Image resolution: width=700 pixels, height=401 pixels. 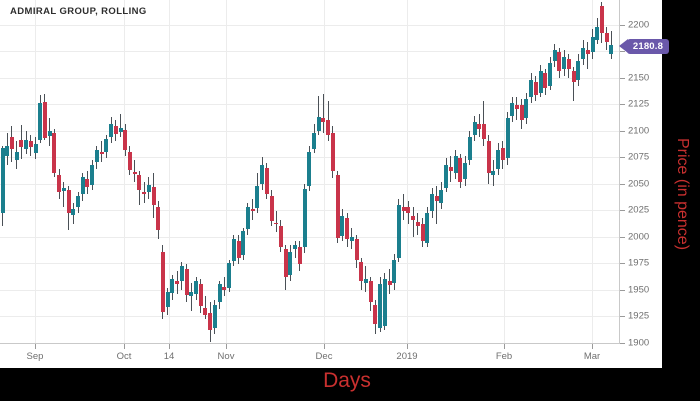 What do you see at coordinates (648, 46) in the screenshot?
I see `last-price-badge: 2180.8` at bounding box center [648, 46].